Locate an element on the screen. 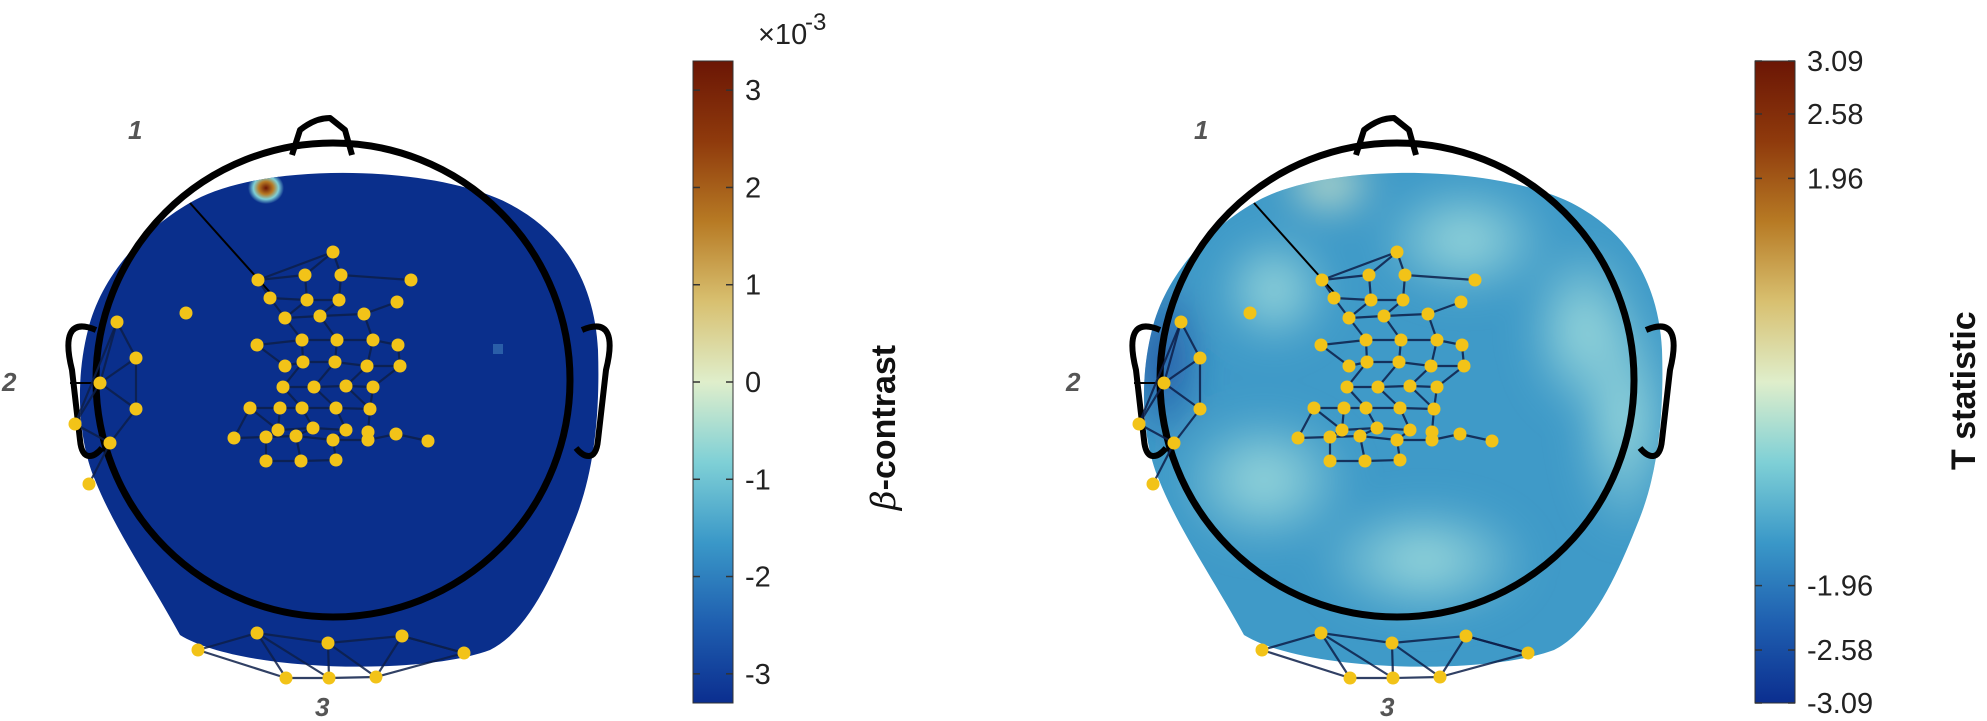  activation-speck is located at coordinates (498, 349).